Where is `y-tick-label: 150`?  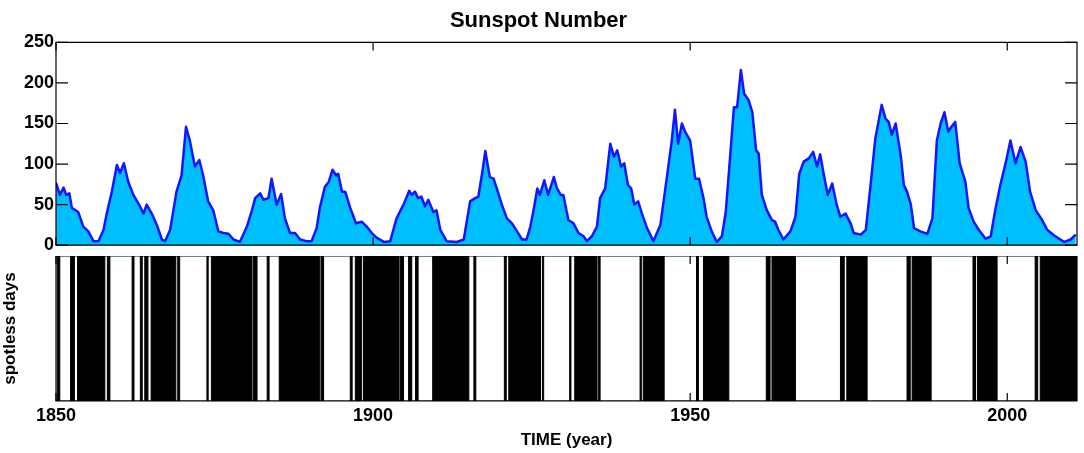
y-tick-label: 150 is located at coordinates (38, 122).